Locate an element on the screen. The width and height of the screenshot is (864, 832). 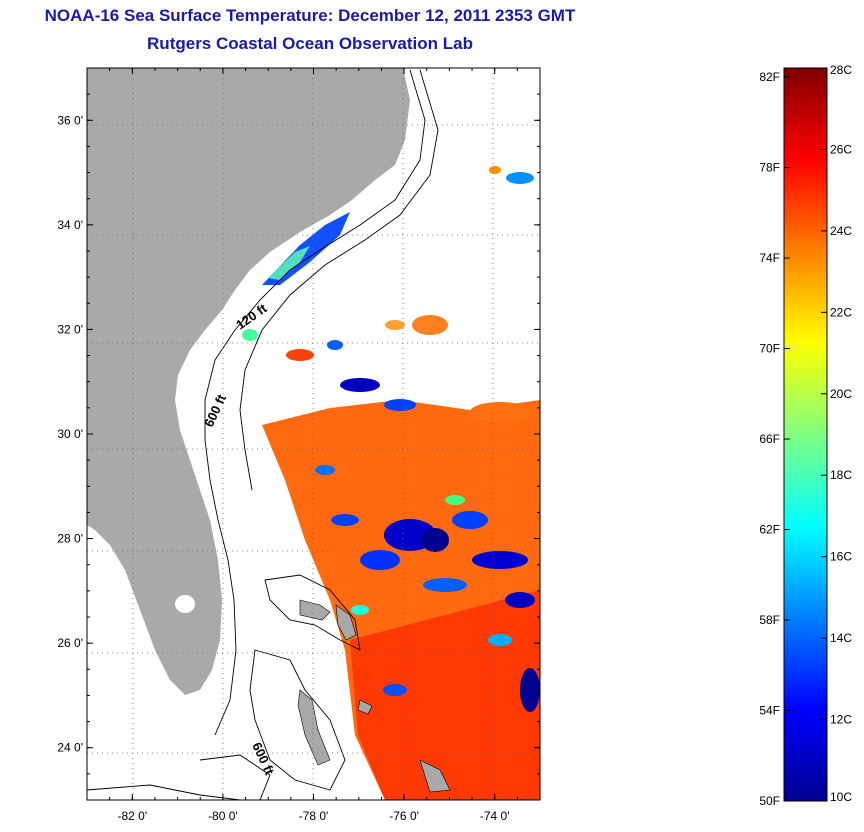
colorbar-fahrenheit-label: 74F is located at coordinates (769, 258).